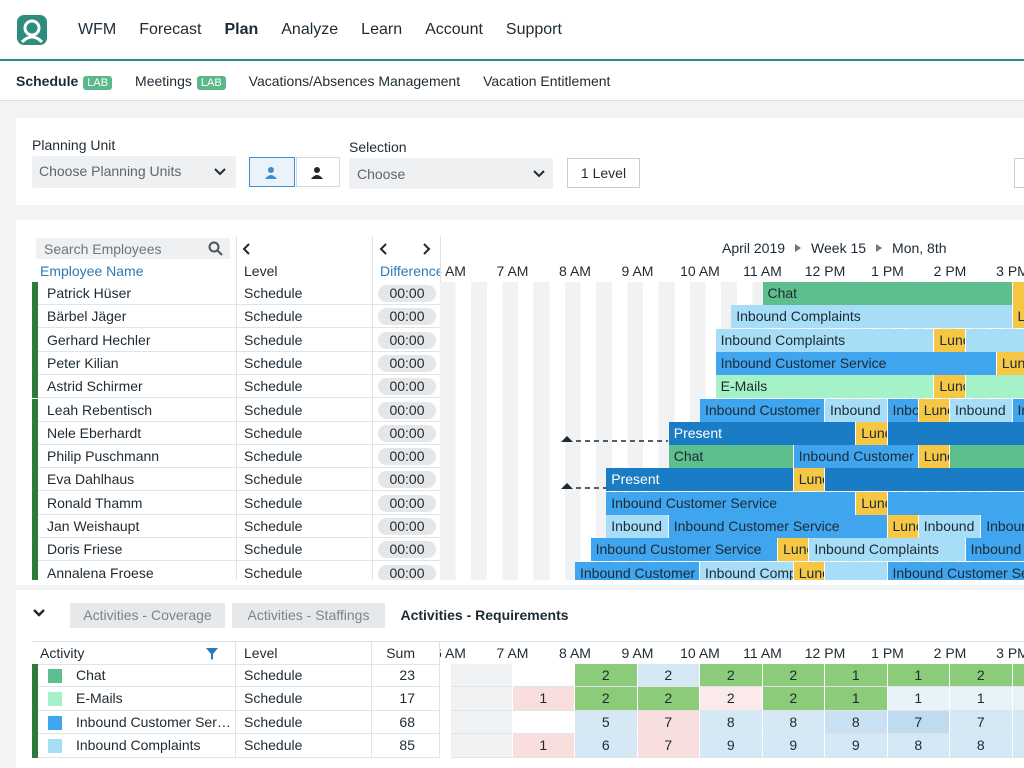 The width and height of the screenshot is (1024, 768). I want to click on crumb-item: Mon, 8th, so click(919, 248).